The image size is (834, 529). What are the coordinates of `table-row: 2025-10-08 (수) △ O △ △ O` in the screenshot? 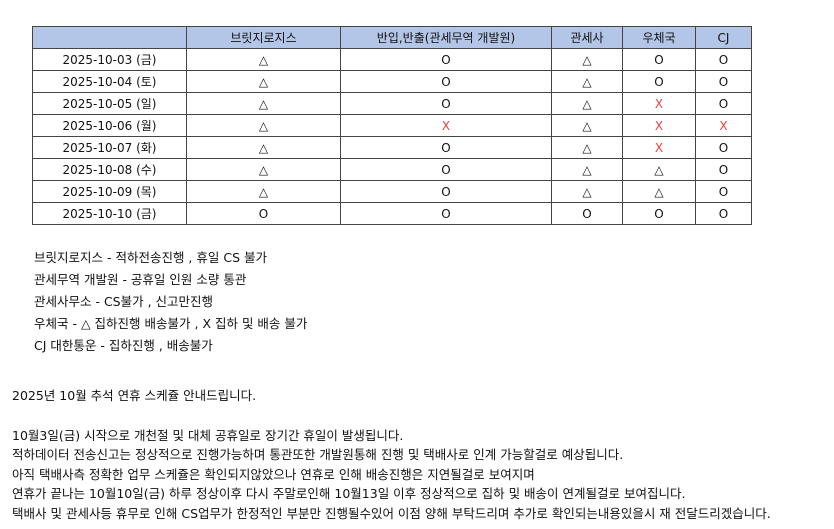 It's located at (392, 169).